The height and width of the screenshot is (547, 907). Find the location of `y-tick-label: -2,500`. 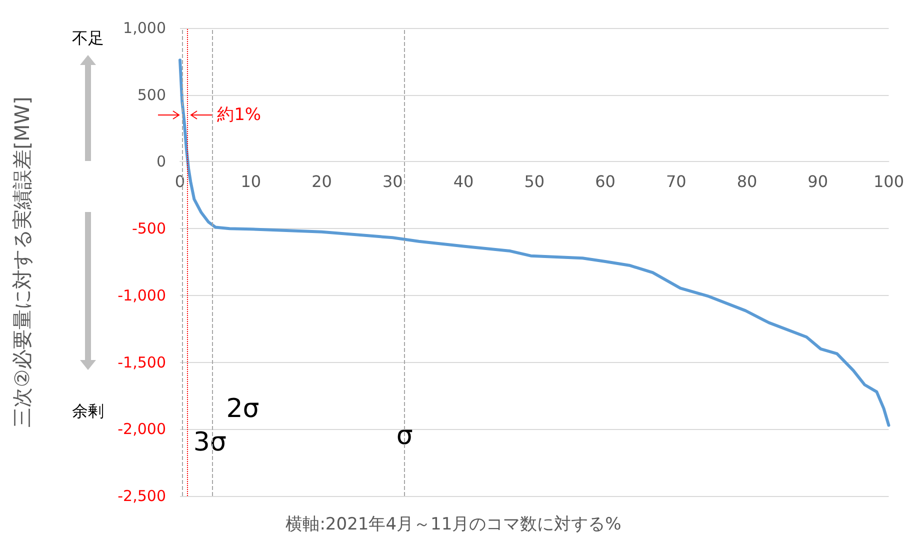

y-tick-label: -2,500 is located at coordinates (142, 496).